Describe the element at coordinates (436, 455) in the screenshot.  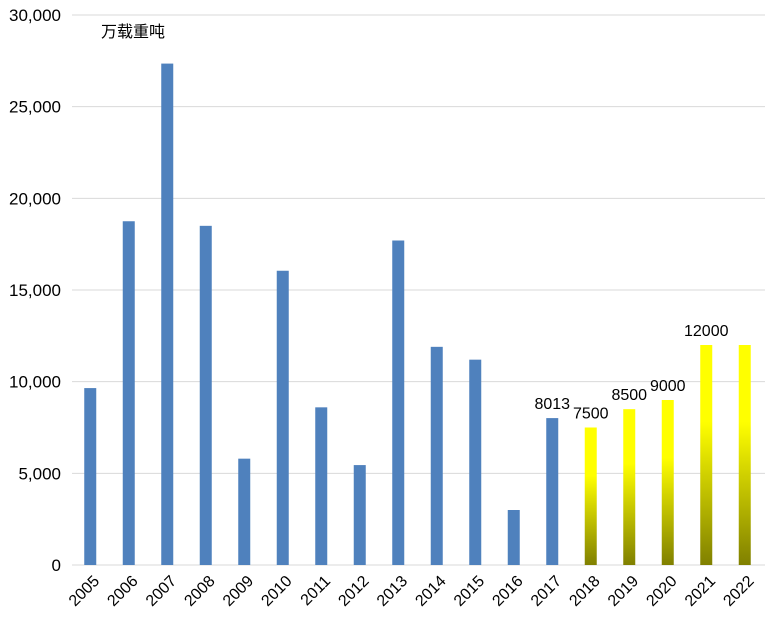
I see `bar-2014` at that location.